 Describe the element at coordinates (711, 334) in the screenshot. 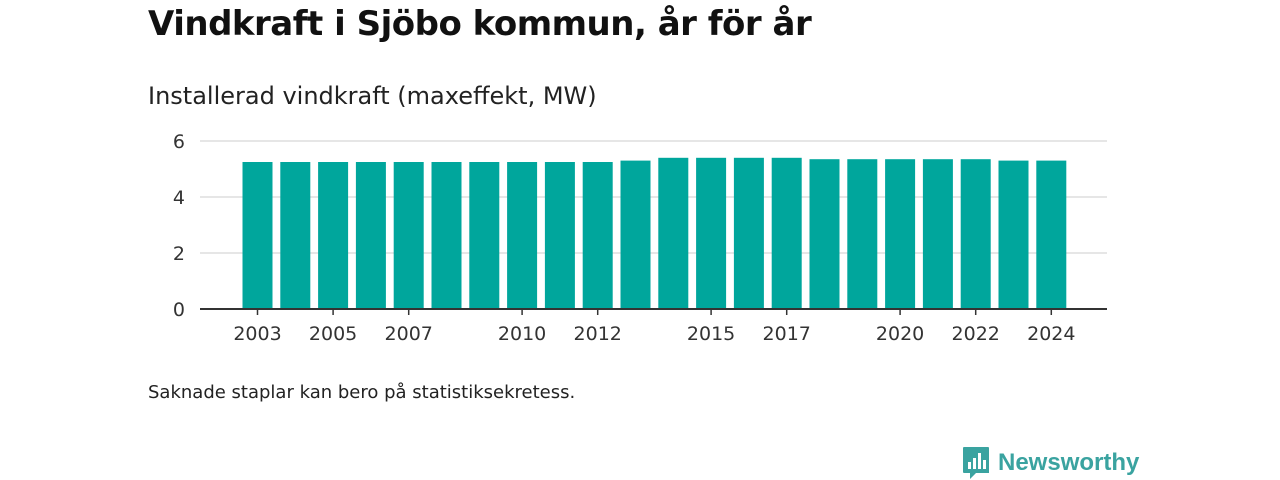

I see `x-tick-label: 2015` at that location.